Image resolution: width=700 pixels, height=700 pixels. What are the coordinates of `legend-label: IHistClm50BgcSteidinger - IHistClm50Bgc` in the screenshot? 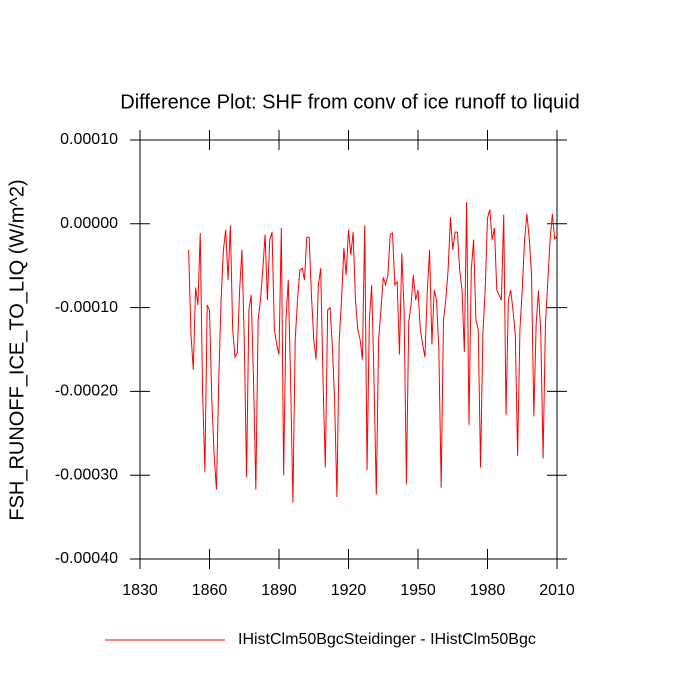 It's located at (387, 639).